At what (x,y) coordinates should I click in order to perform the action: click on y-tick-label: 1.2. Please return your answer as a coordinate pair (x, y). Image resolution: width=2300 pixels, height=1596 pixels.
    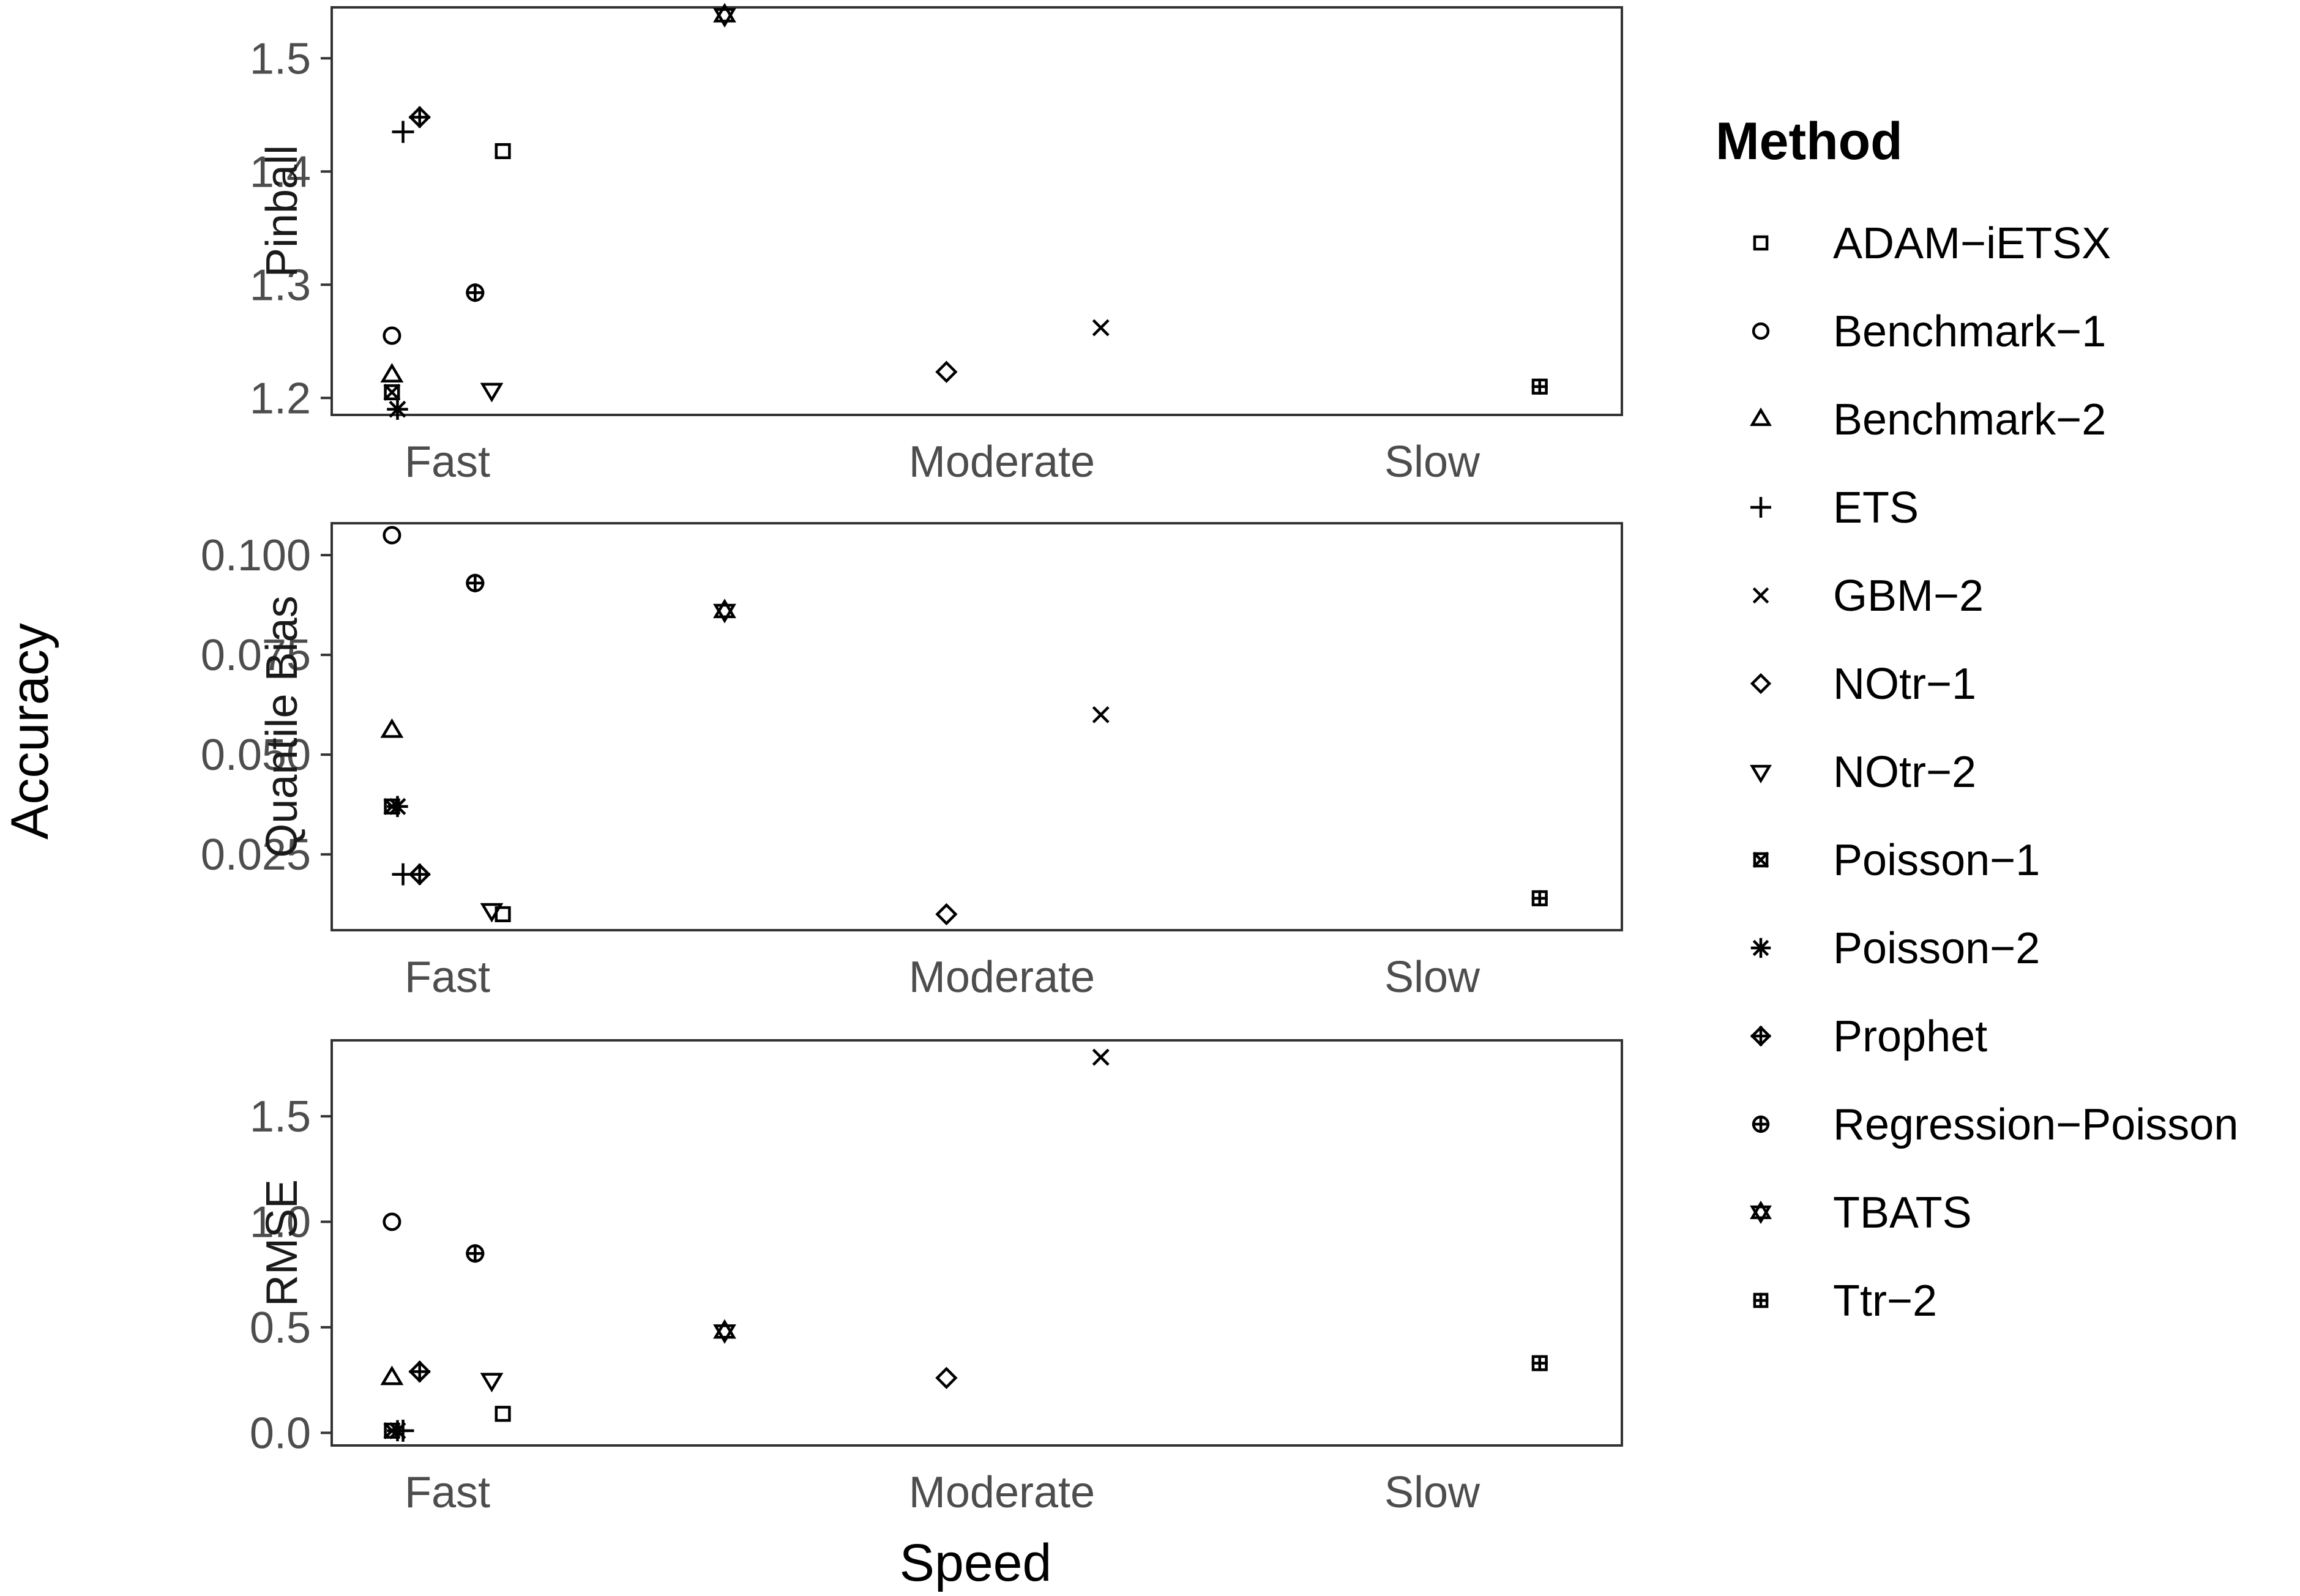
    Looking at the image, I should click on (281, 398).